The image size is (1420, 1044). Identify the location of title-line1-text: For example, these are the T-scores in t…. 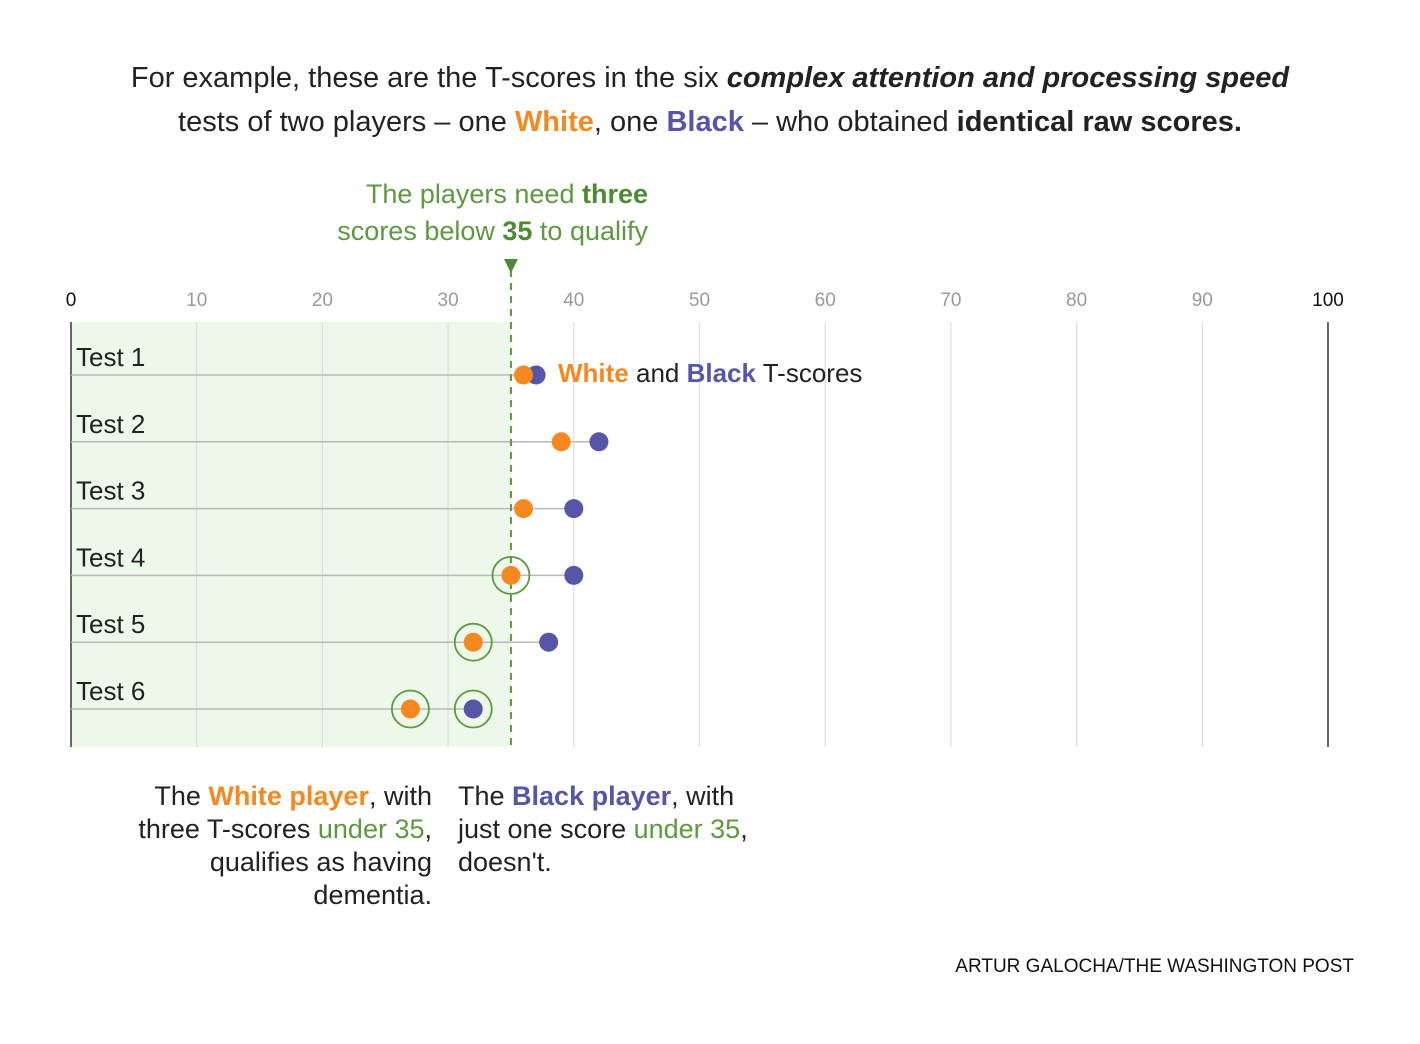
(428, 78).